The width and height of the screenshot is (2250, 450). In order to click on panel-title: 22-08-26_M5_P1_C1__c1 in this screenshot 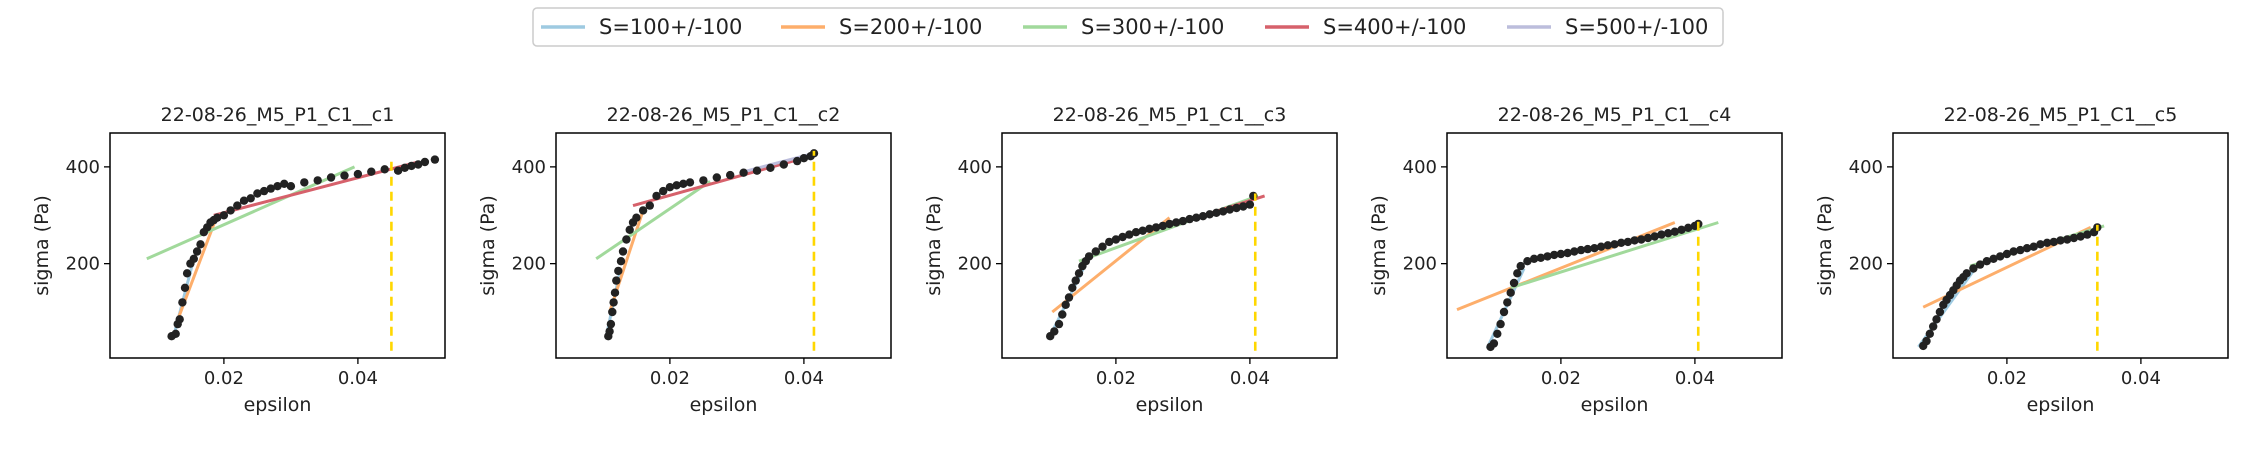, I will do `click(278, 115)`.